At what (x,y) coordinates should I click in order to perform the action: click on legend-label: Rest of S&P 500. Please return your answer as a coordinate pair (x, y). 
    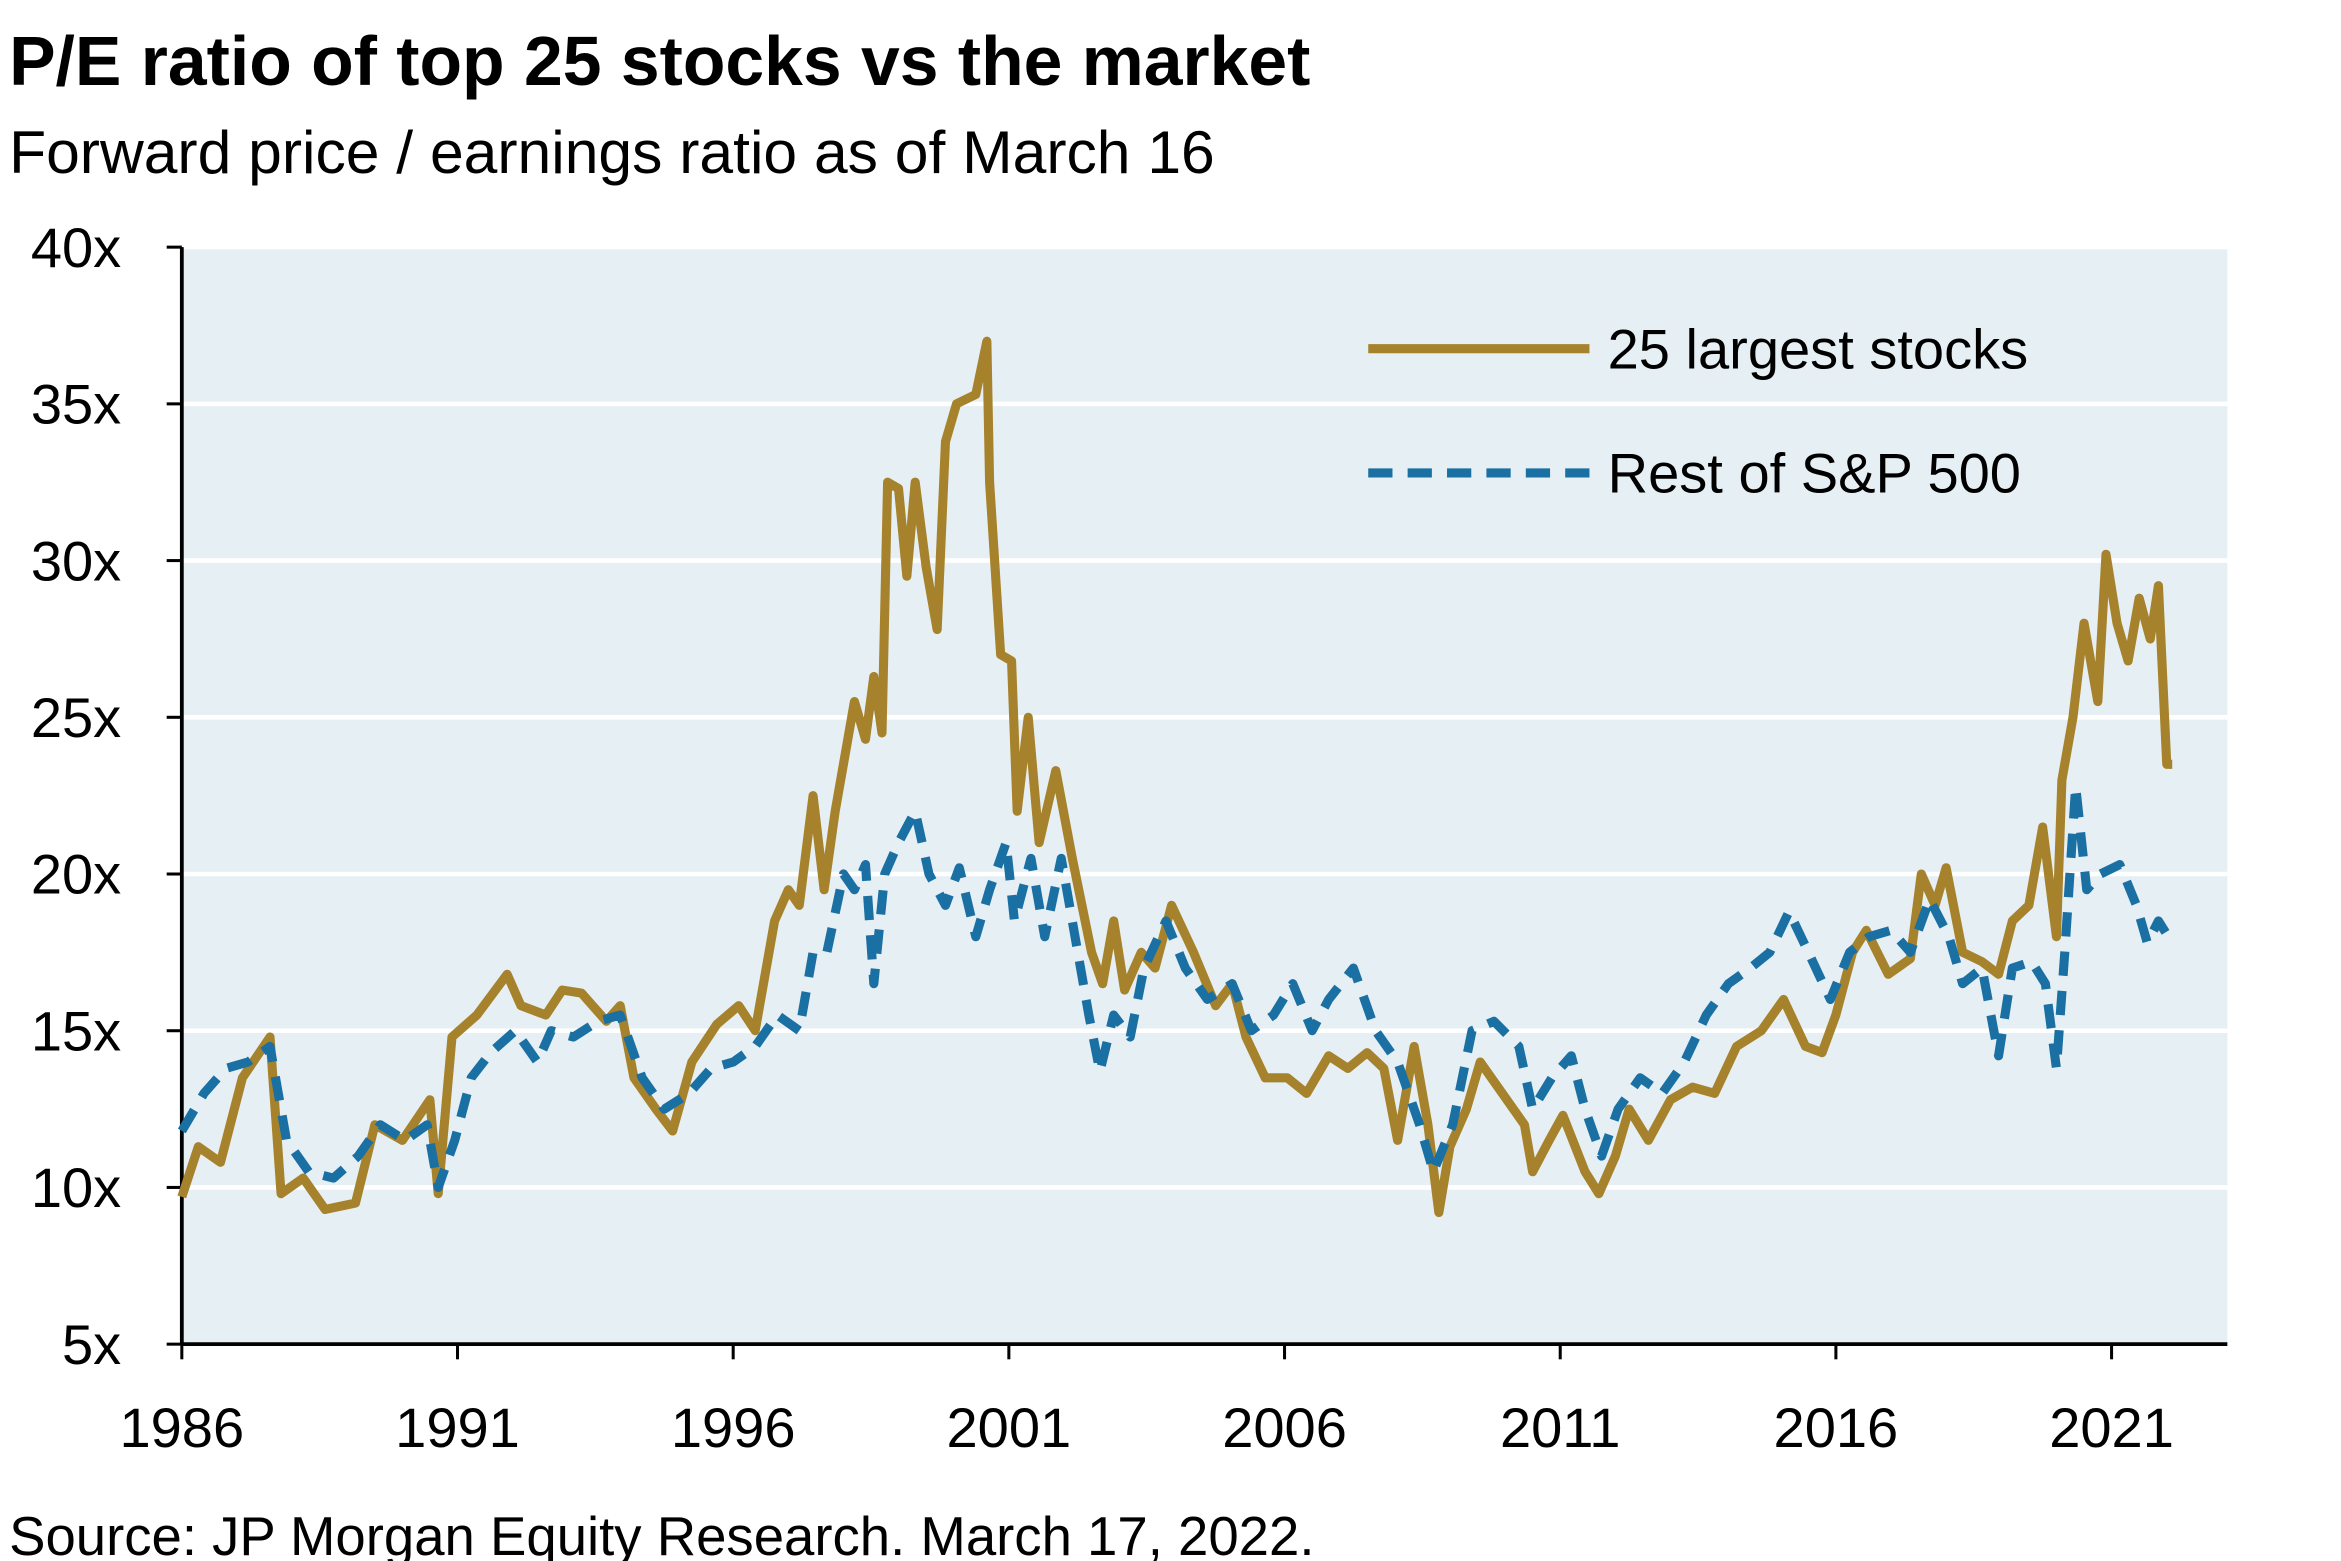
    Looking at the image, I should click on (1814, 473).